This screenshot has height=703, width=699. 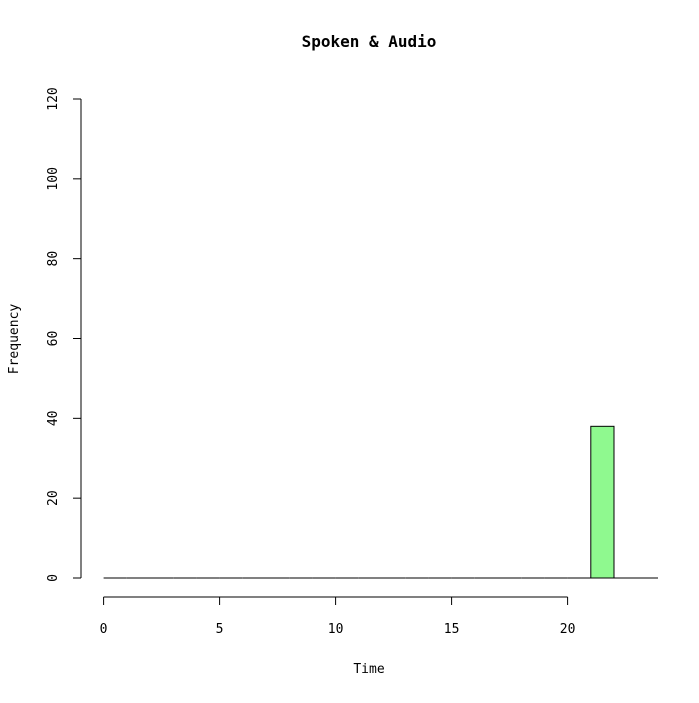 What do you see at coordinates (64, 334) in the screenshot?
I see `y-axis: 0 20 40 60 80 100 120` at bounding box center [64, 334].